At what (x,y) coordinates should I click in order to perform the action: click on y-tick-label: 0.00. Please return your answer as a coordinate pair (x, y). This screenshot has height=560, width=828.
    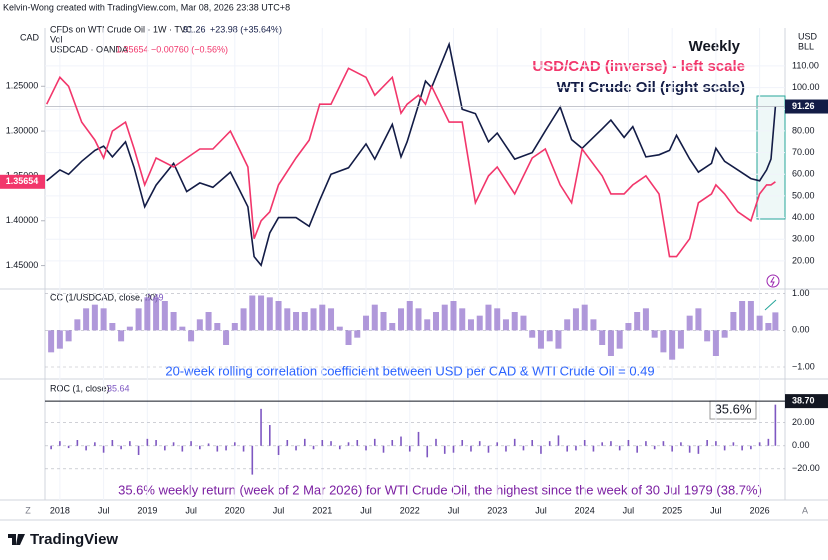
    Looking at the image, I should click on (801, 445).